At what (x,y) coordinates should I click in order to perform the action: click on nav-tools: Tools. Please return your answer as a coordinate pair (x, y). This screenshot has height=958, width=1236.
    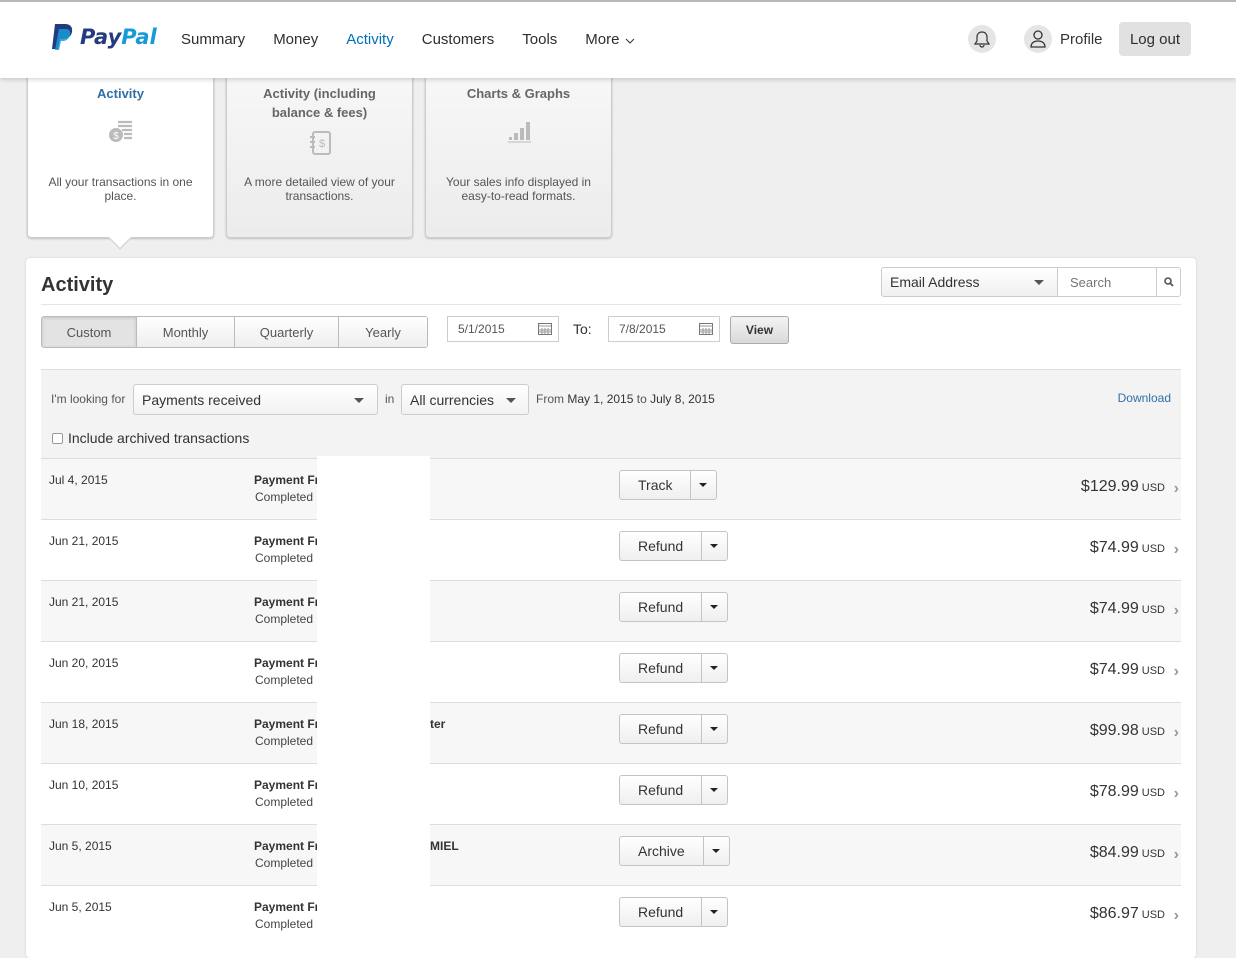
    Looking at the image, I should click on (540, 39).